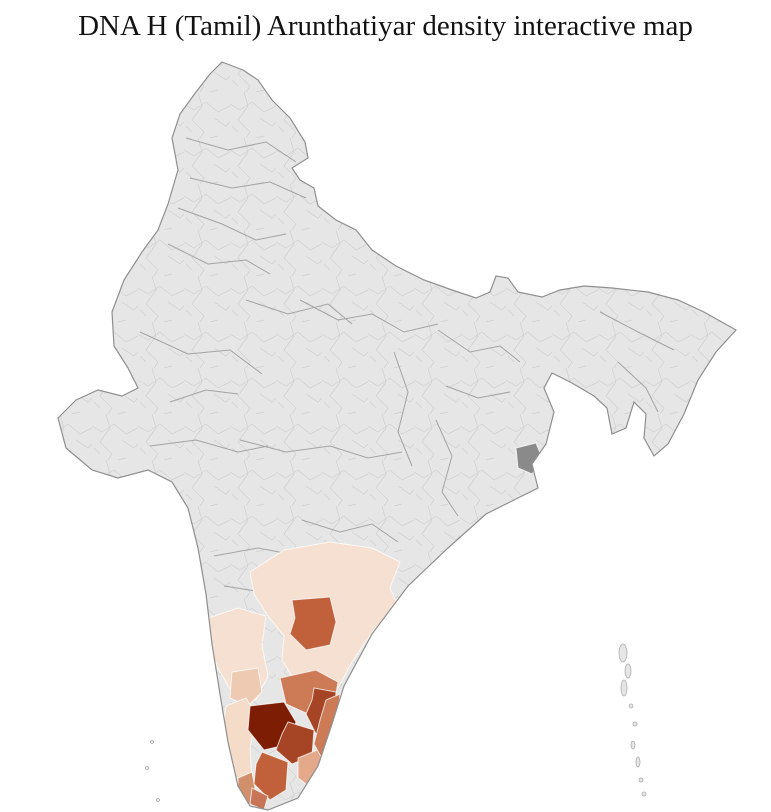 The height and width of the screenshot is (812, 771). I want to click on lakshadweep-islands, so click(152, 771).